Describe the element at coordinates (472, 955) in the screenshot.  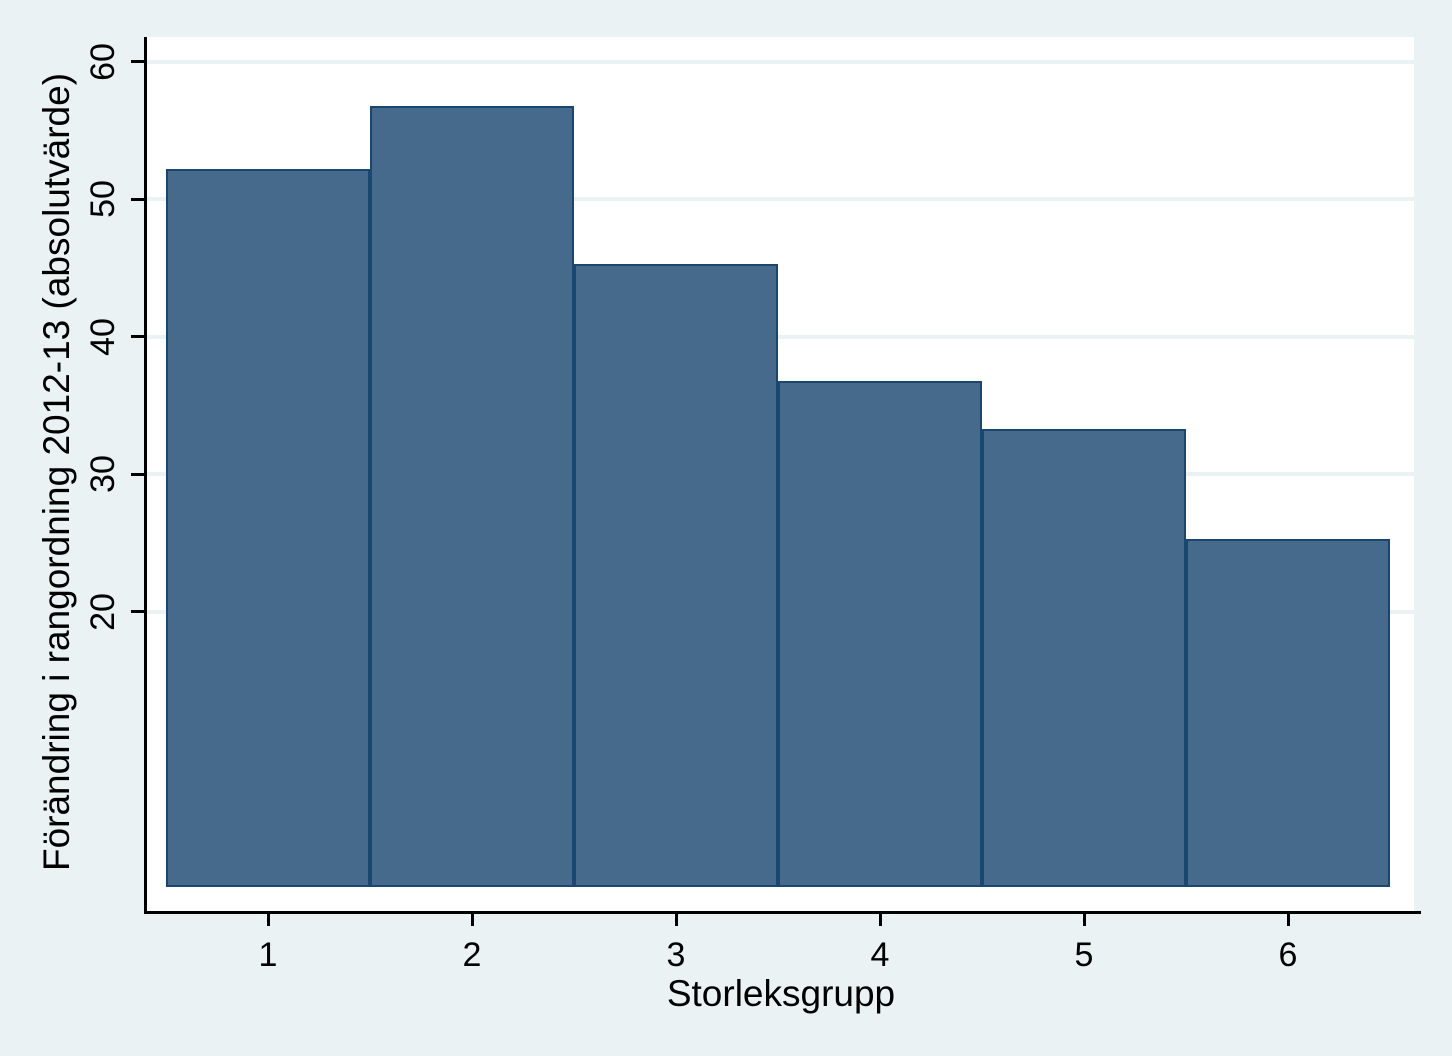
I see `x-tick-label-2: 2` at that location.